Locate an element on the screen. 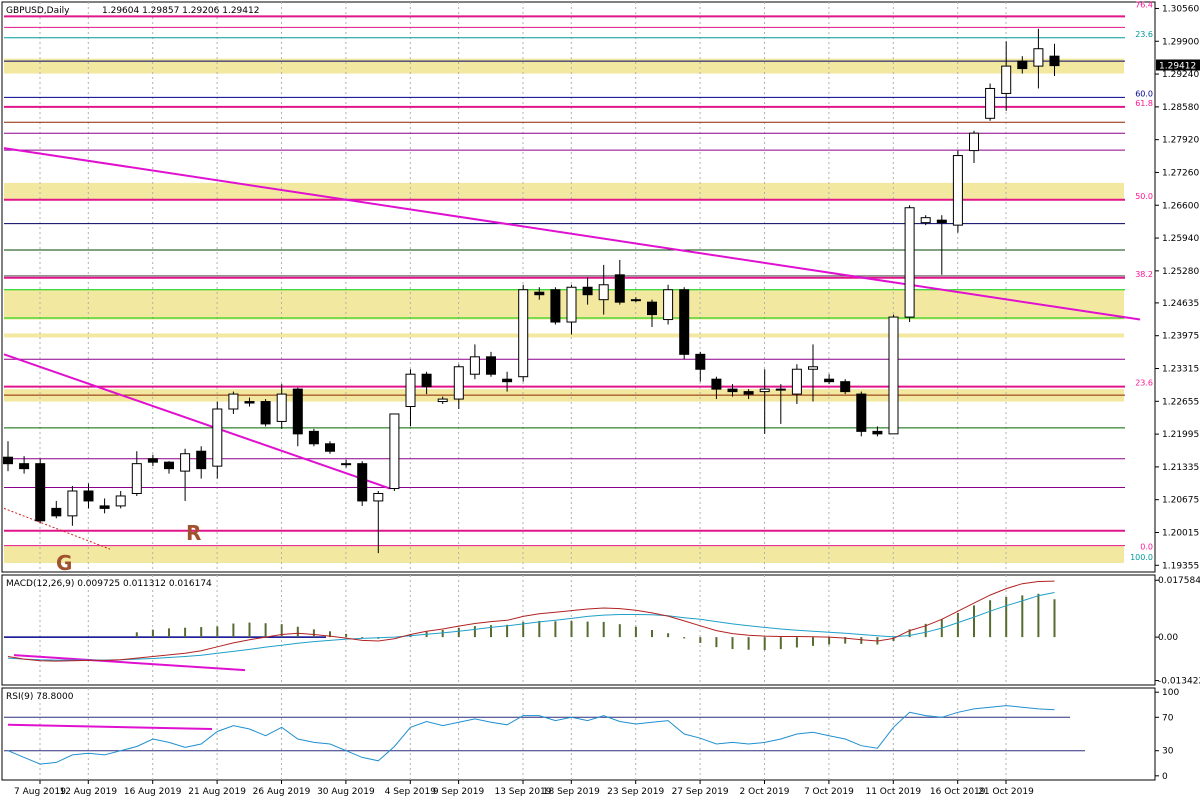  x-tick-label: 7 Oct 2019 is located at coordinates (829, 792).